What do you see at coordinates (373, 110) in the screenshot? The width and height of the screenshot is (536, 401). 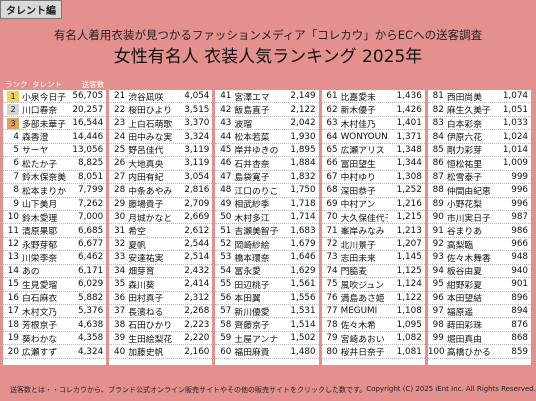 I see `table-row: 62 新木優子 1,426` at bounding box center [373, 110].